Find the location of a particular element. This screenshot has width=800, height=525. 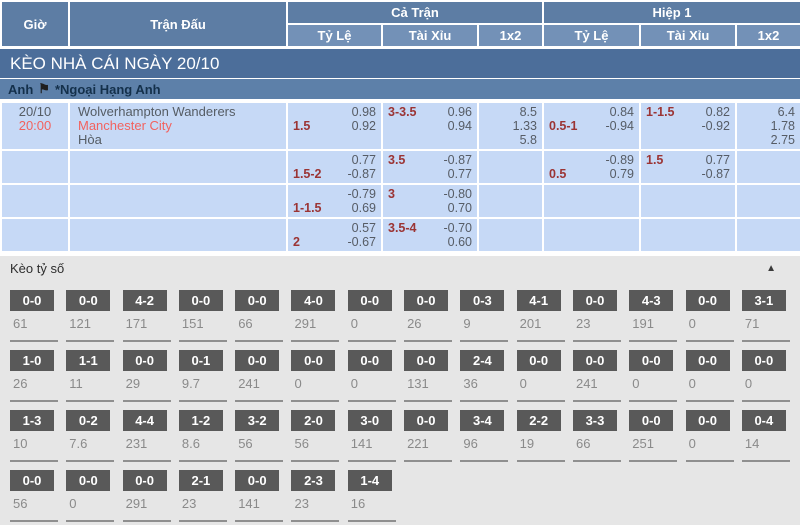

score-label: 0-1 is located at coordinates (200, 360).